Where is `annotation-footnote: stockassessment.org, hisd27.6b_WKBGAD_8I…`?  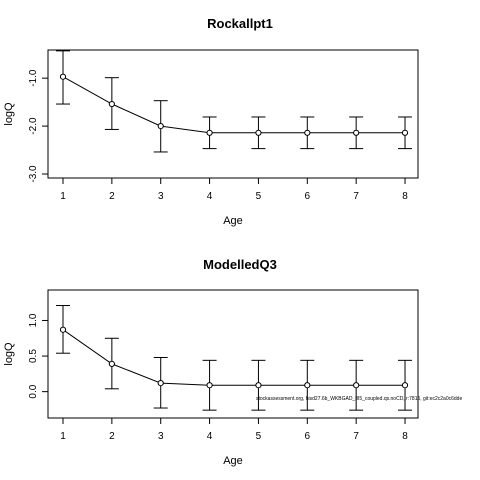
annotation-footnote: stockassessment.org, hisd27.6b_WKBGAD_8I… is located at coordinates (359, 399).